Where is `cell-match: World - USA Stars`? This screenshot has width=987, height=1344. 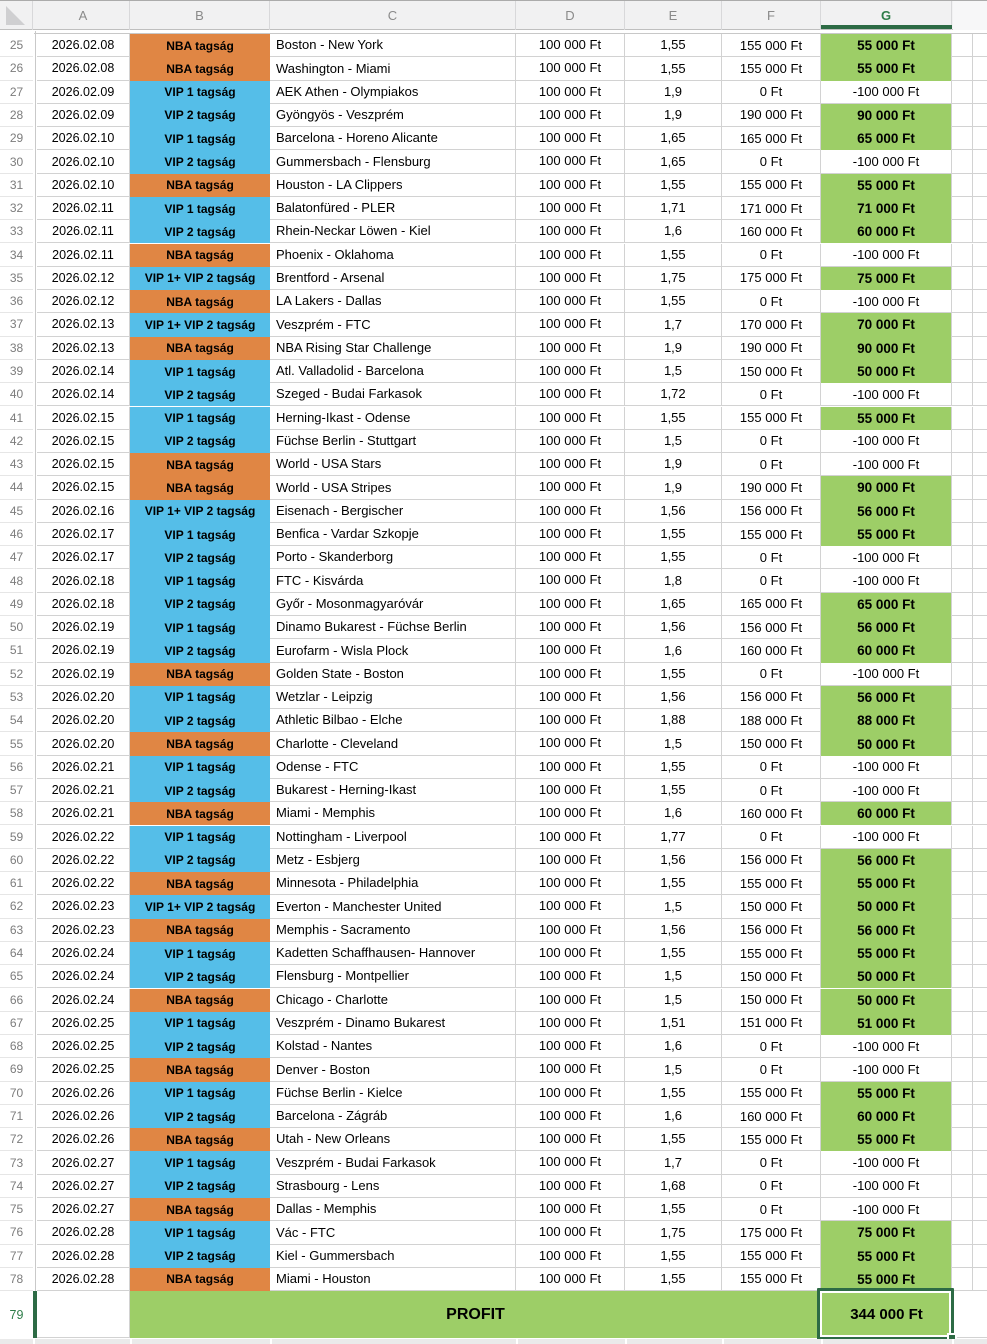 cell-match: World - USA Stars is located at coordinates (393, 465).